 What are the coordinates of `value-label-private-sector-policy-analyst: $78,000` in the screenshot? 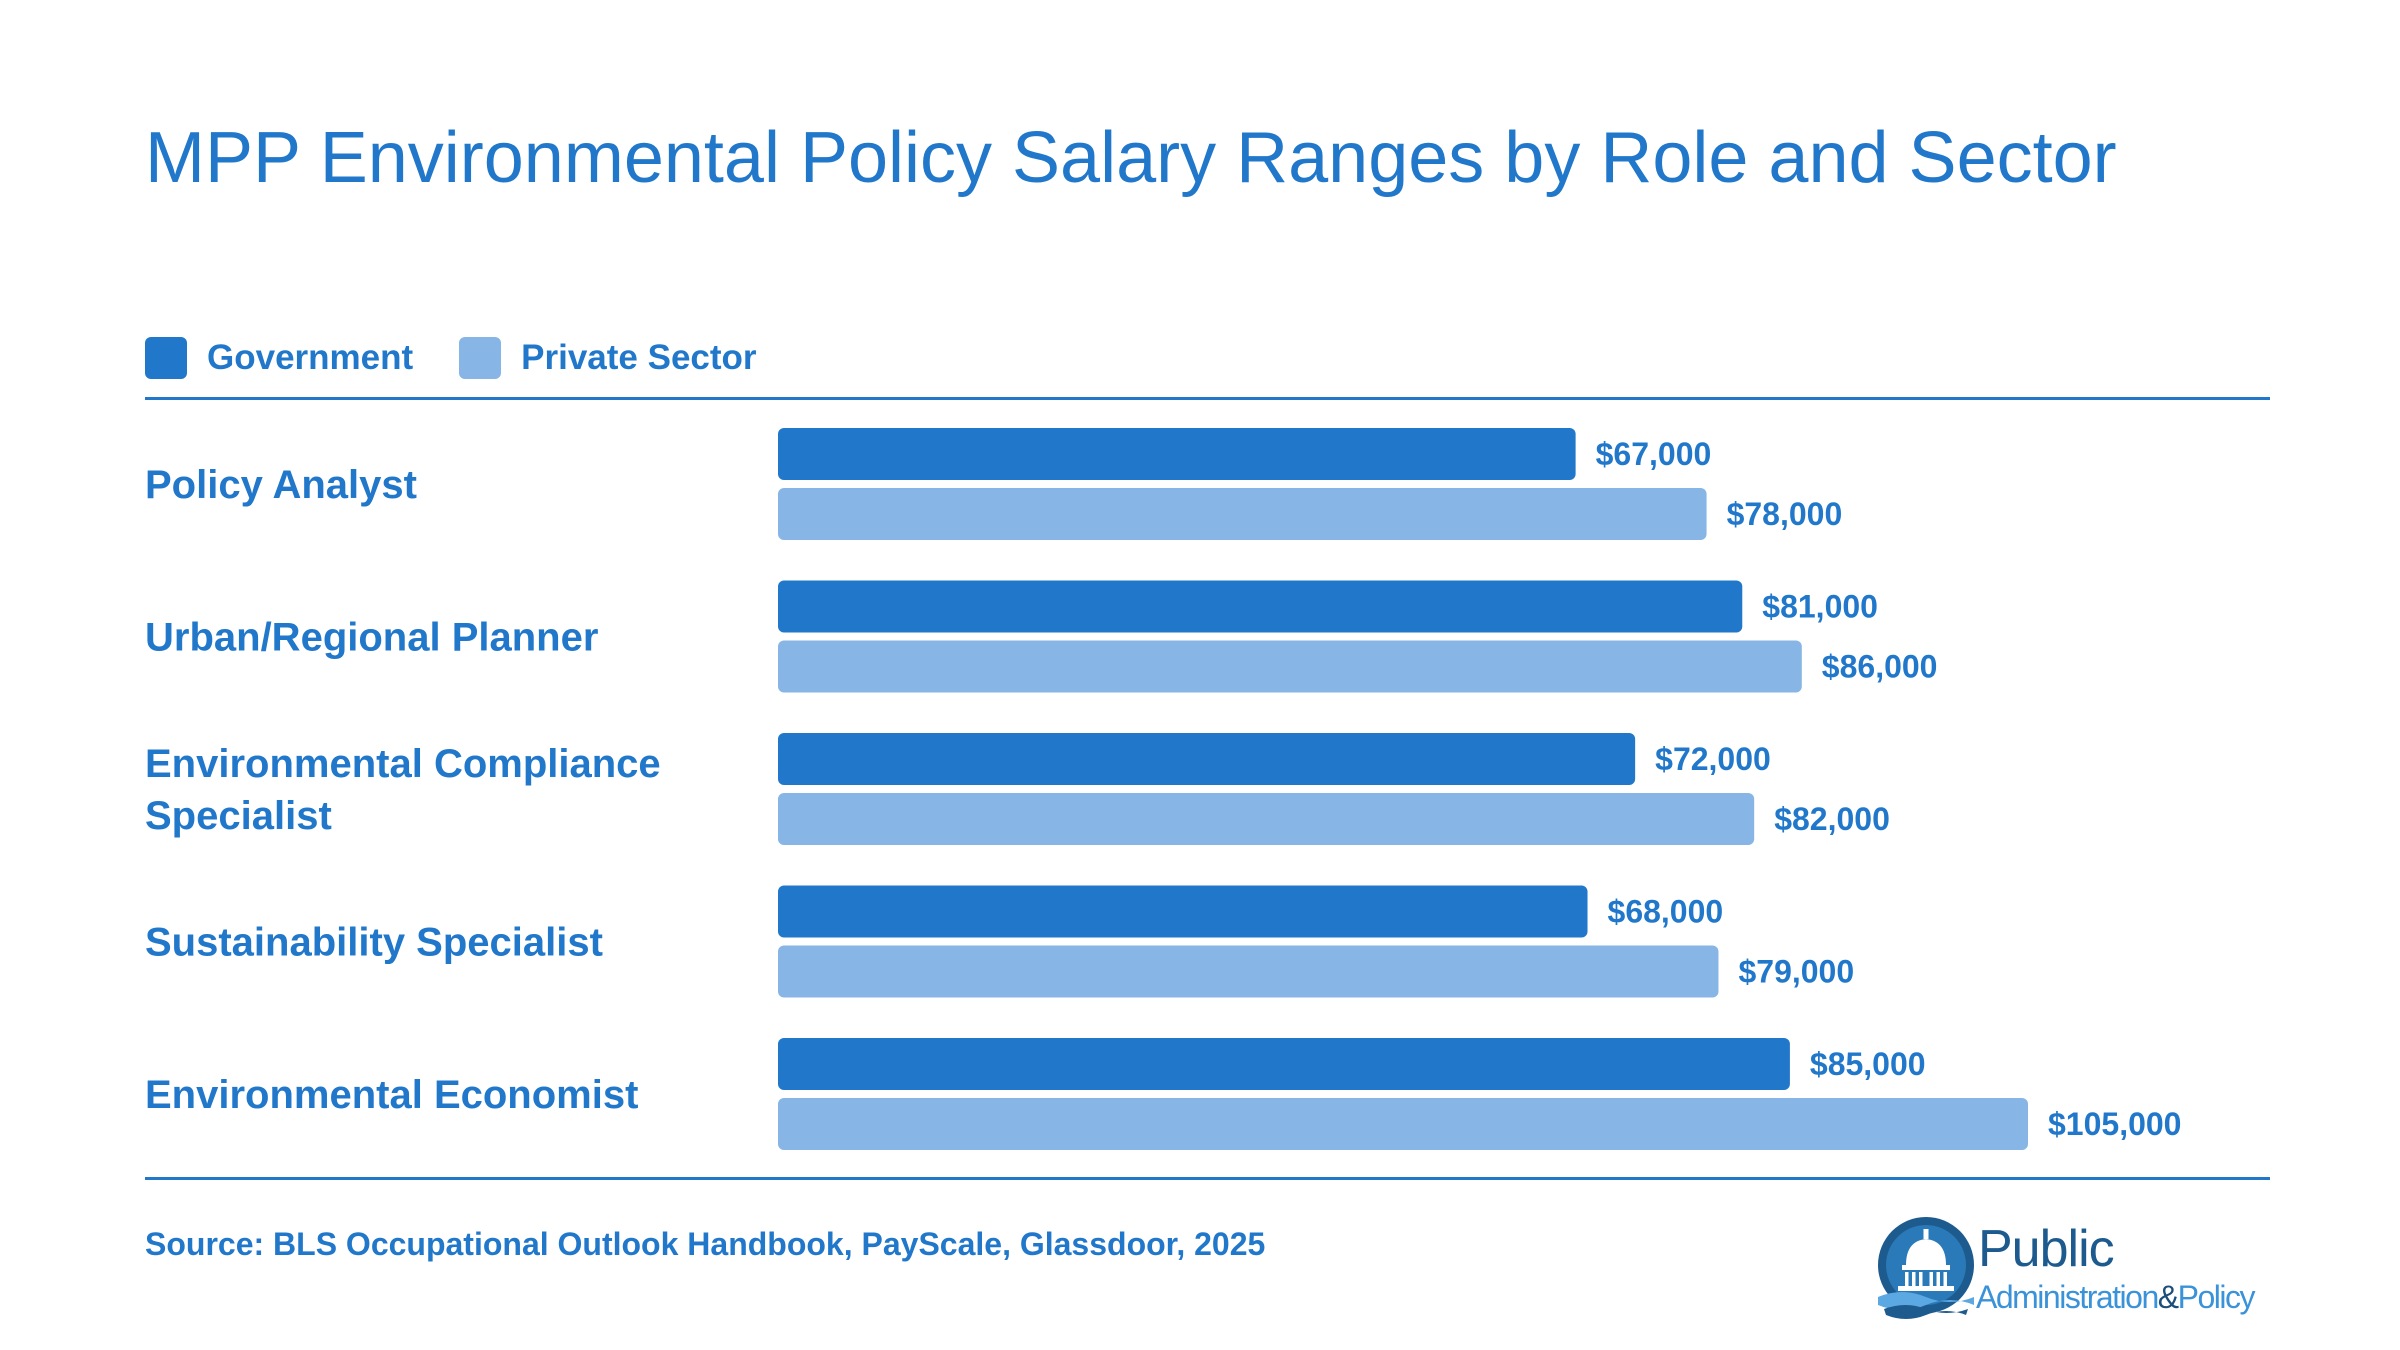 It's located at (1785, 514).